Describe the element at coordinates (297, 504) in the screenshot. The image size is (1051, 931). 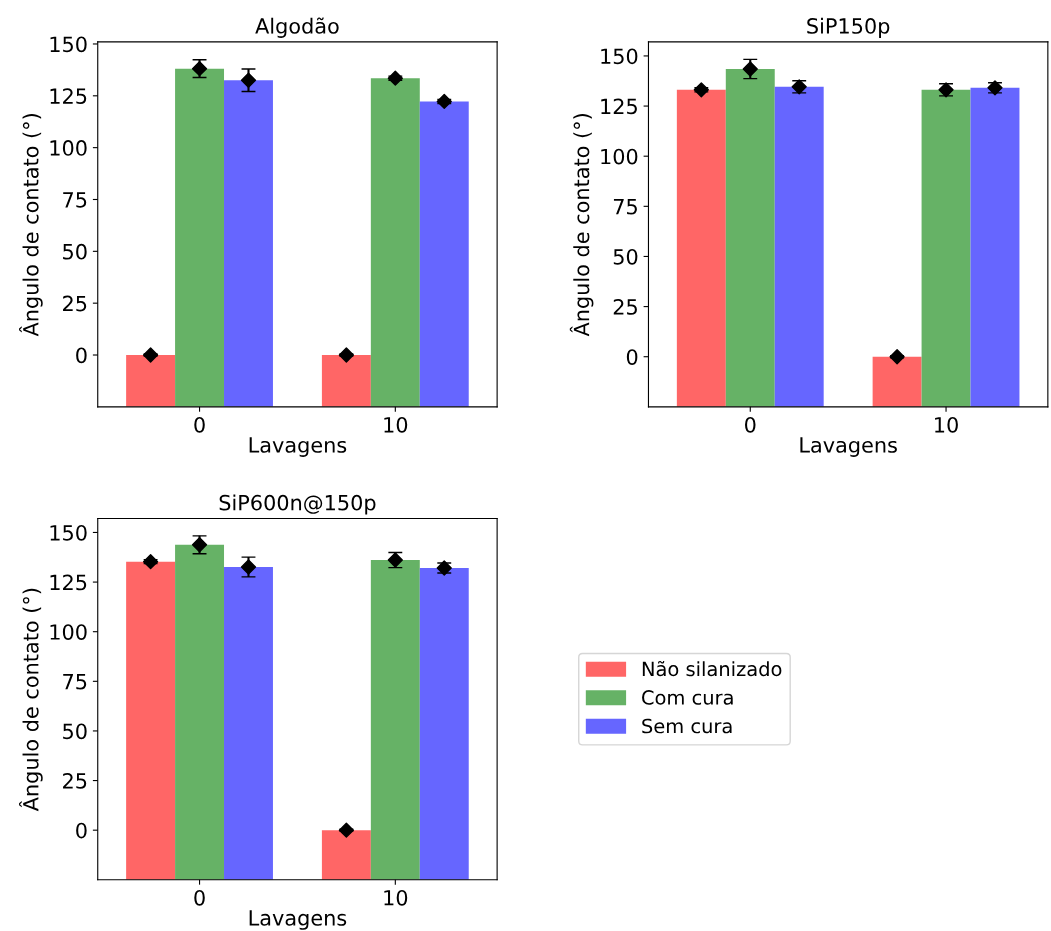
I see `chart-title: SiP600n@150p` at that location.